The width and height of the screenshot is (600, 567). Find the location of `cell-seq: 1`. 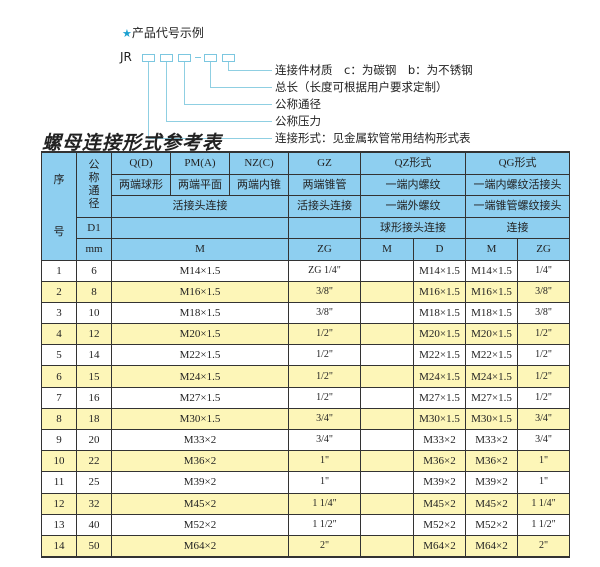

cell-seq: 1 is located at coordinates (59, 270).